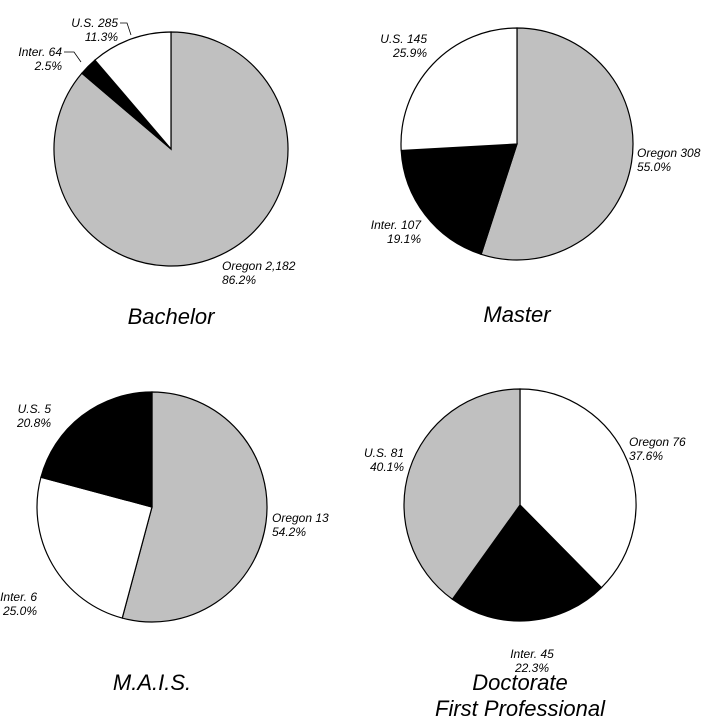  I want to click on slice-label-inter: Inter. 107, so click(397, 225).